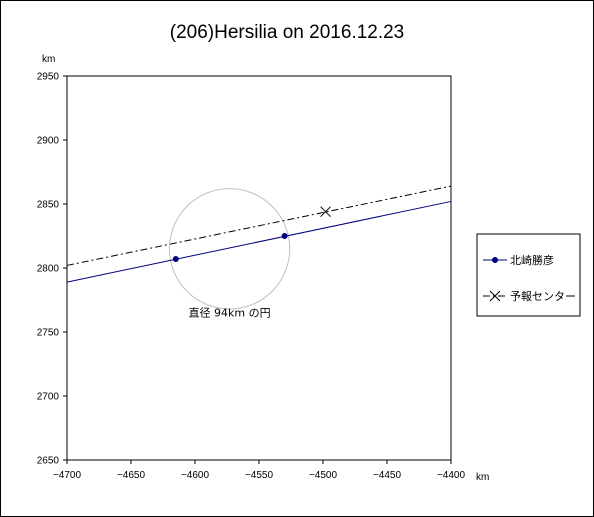 This screenshot has height=517, width=594. What do you see at coordinates (323, 475) in the screenshot?
I see `x-tick-label: −4500` at bounding box center [323, 475].